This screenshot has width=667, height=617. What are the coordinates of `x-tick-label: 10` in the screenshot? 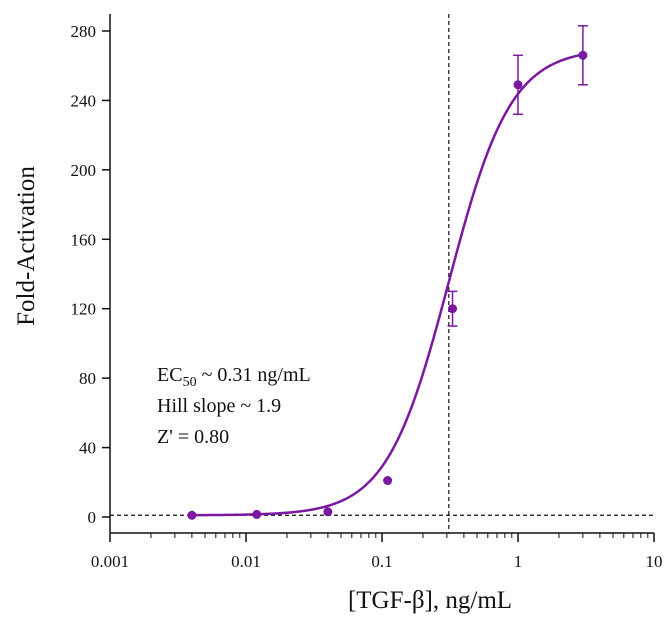 It's located at (654, 561).